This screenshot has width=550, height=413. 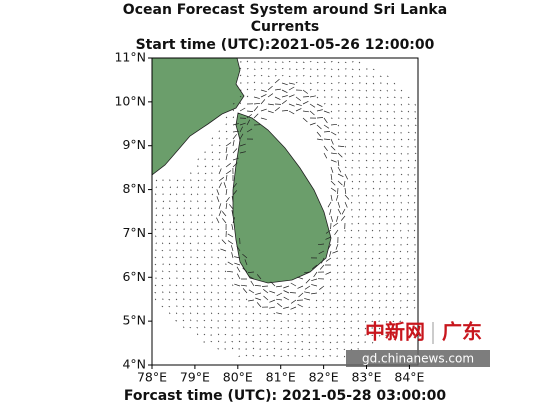 I want to click on subtitle: Currents, so click(x=285, y=27).